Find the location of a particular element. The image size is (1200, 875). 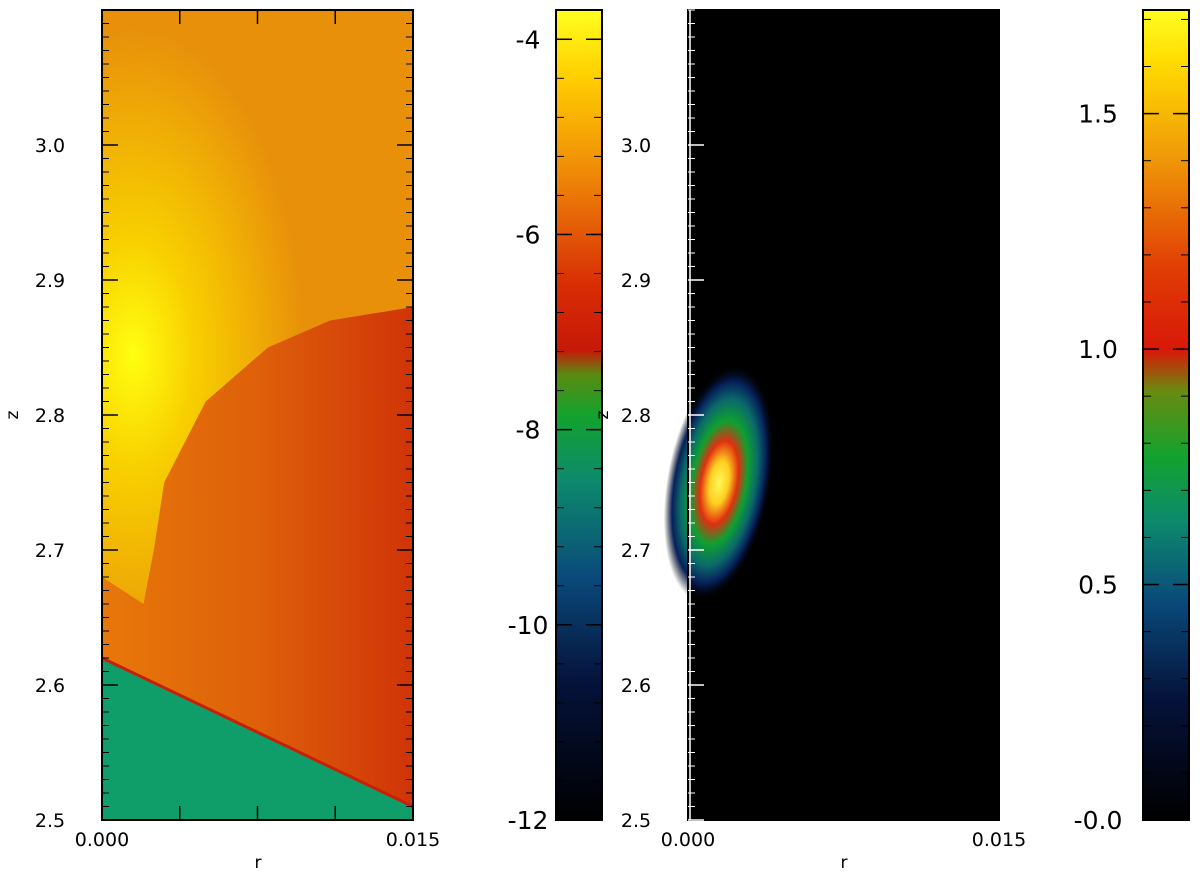

colorbar-tick-label: -0.0 is located at coordinates (1098, 820).